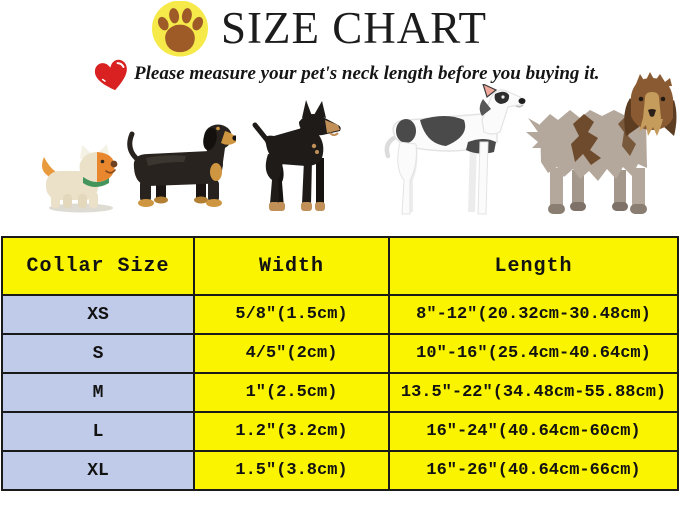  I want to click on large-shaggy-dog-illustration, so click(601, 143).